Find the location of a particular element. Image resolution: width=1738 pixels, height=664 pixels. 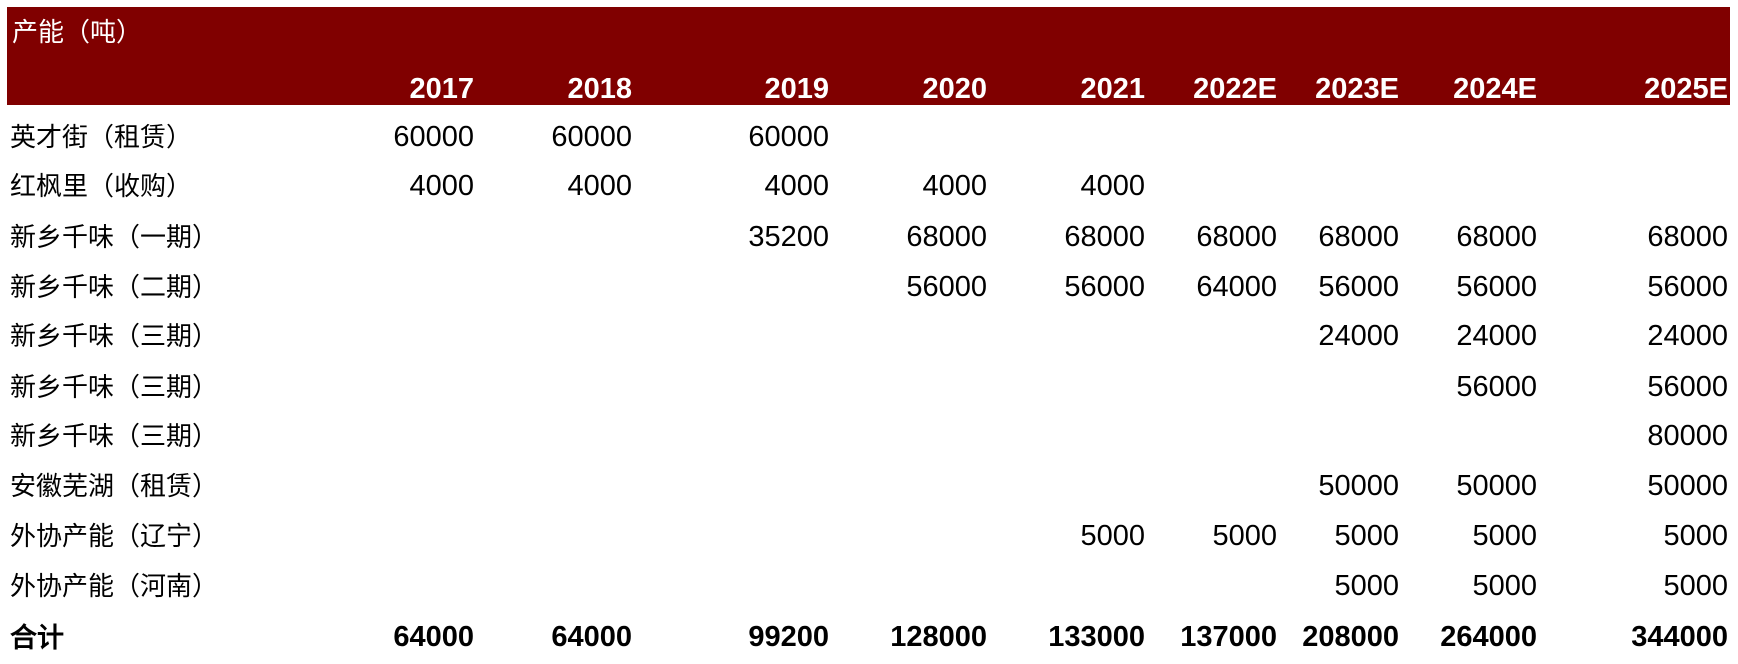

row-label: 安徽芜湖（租赁） is located at coordinates (114, 487).